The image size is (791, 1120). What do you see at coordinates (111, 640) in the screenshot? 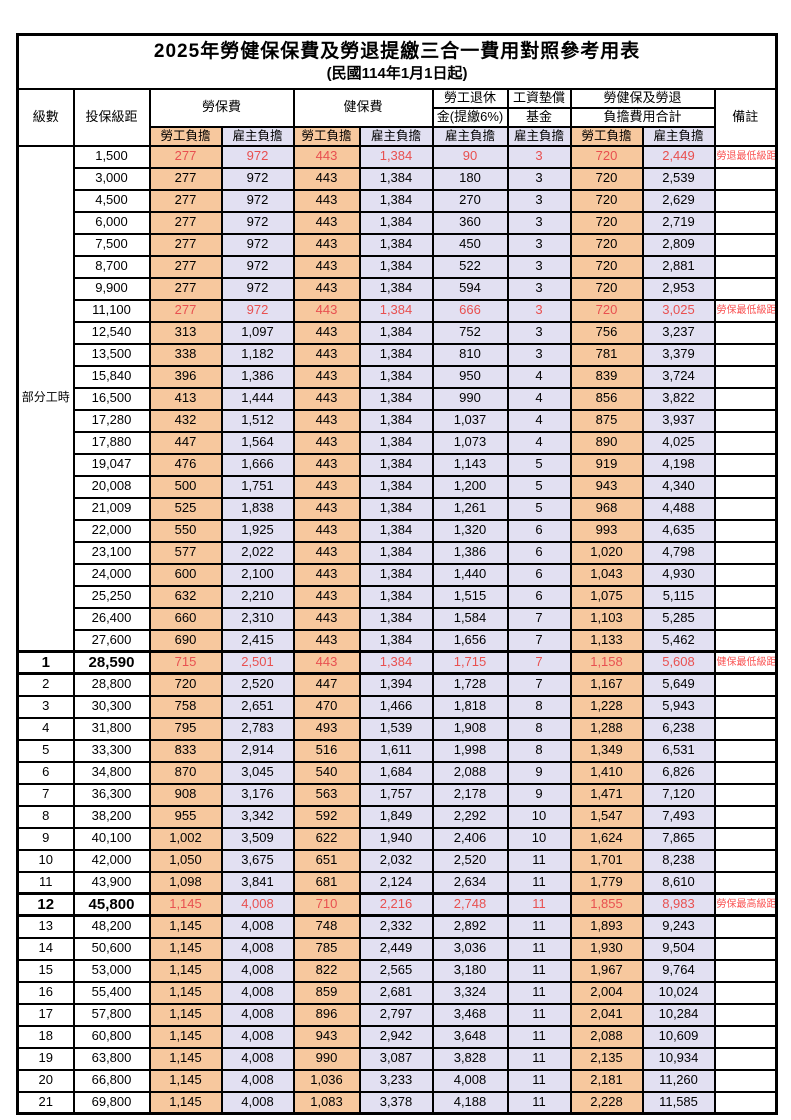
I see `salary-bracket-cell: 27,600` at bounding box center [111, 640].